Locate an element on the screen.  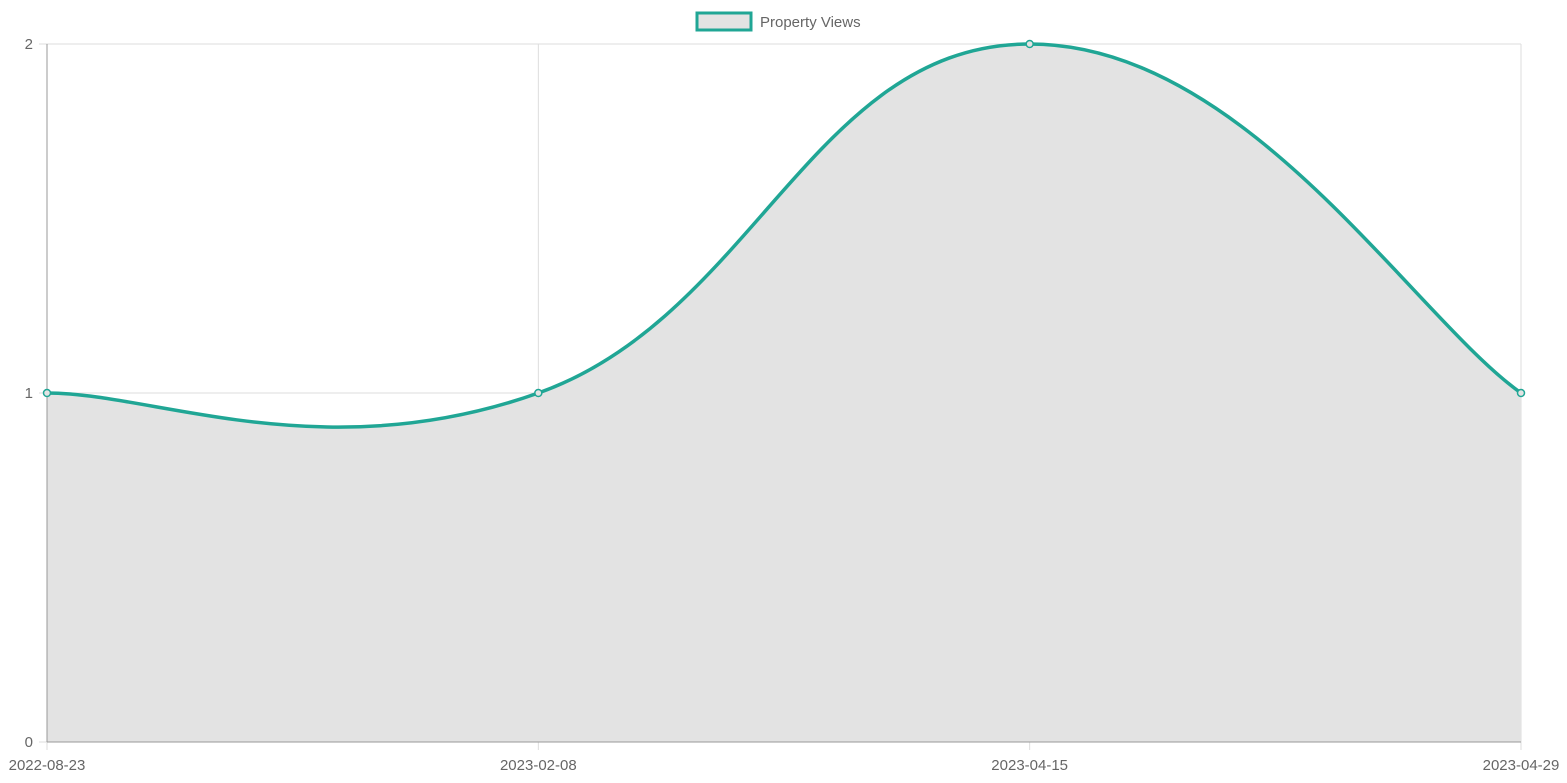
y-tick-label: 1 is located at coordinates (29, 393).